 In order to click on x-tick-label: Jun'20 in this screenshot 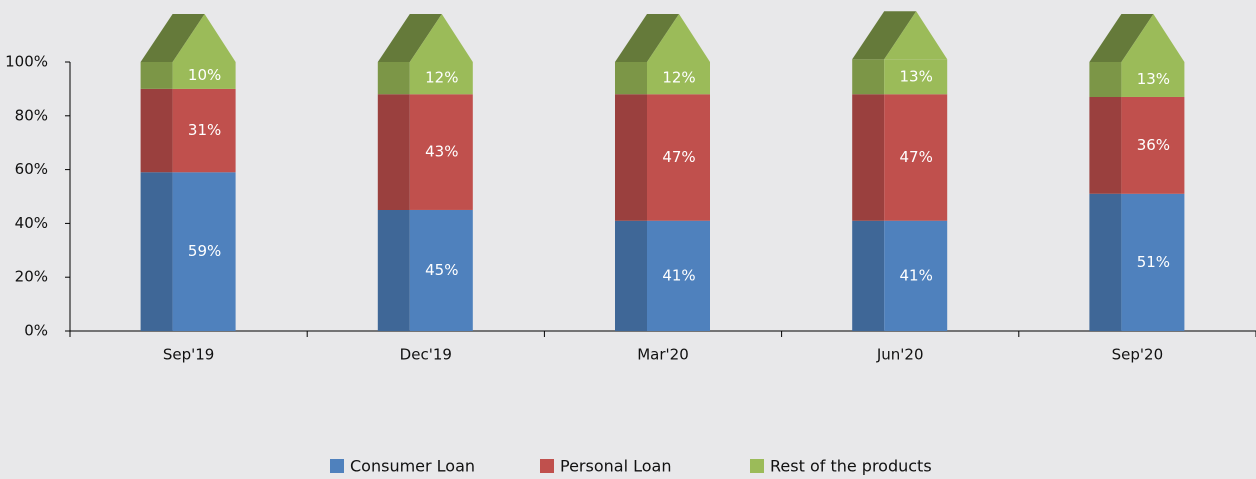, I will do `click(900, 355)`.